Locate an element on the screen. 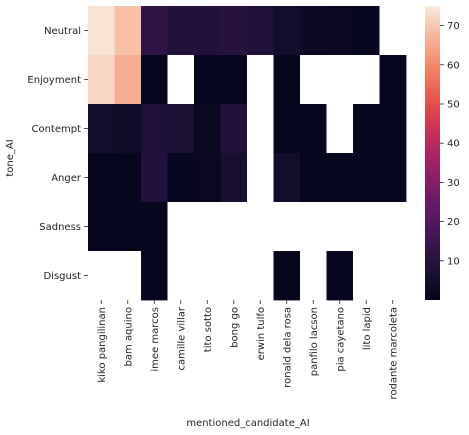 The height and width of the screenshot is (435, 469). x-tick-label: lito lapid is located at coordinates (367, 328).